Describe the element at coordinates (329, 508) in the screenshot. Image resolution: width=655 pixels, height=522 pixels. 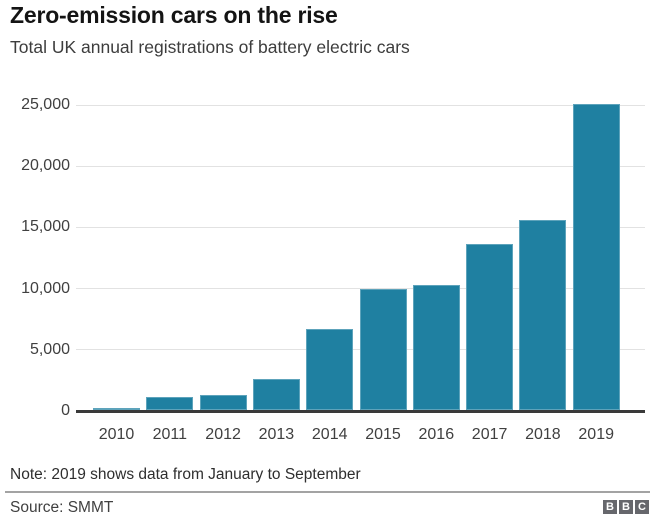
I see `source-row: Source: SMMT B B C` at that location.